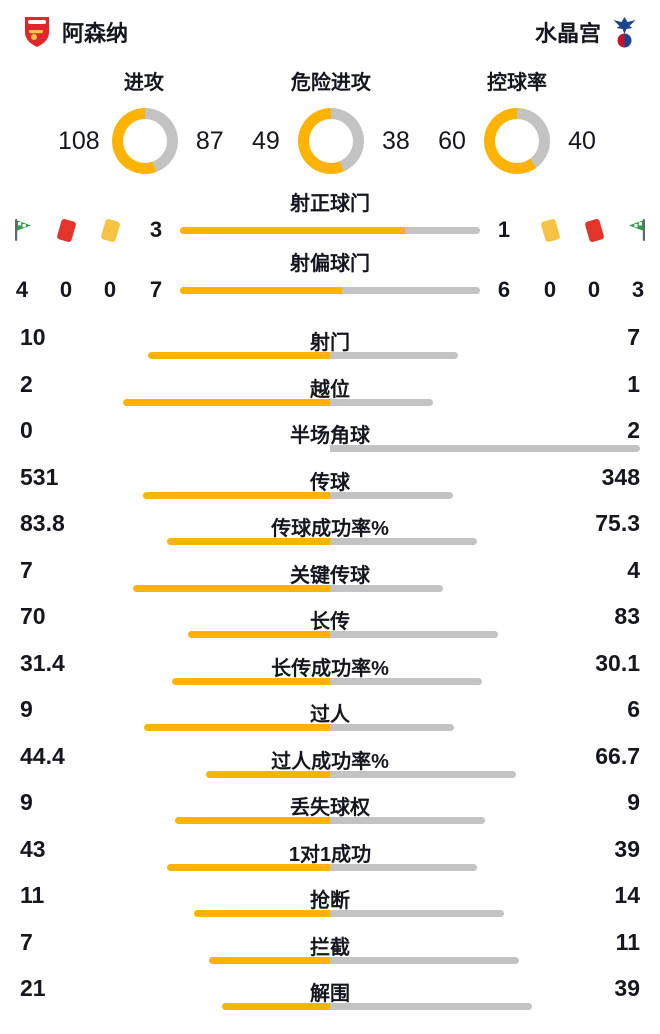 The image size is (660, 1034). I want to click on away-team: 水晶宫, so click(586, 32).